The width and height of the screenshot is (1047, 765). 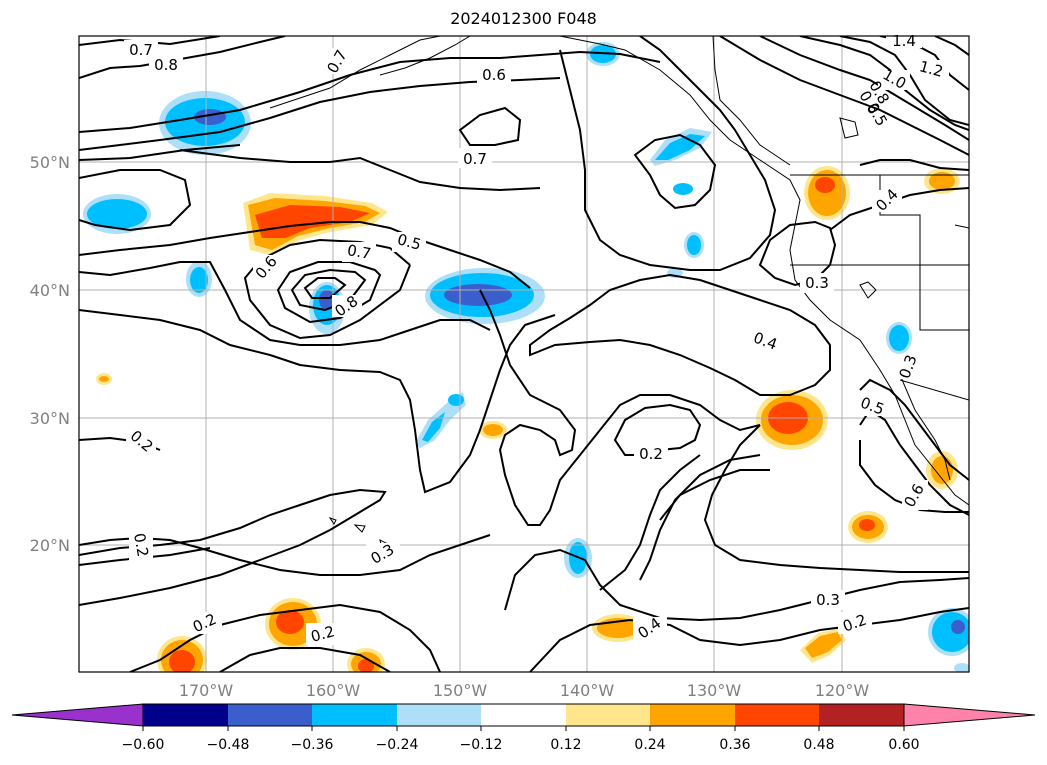 What do you see at coordinates (942, 470) in the screenshot?
I see `positive-anomaly-baja` at bounding box center [942, 470].